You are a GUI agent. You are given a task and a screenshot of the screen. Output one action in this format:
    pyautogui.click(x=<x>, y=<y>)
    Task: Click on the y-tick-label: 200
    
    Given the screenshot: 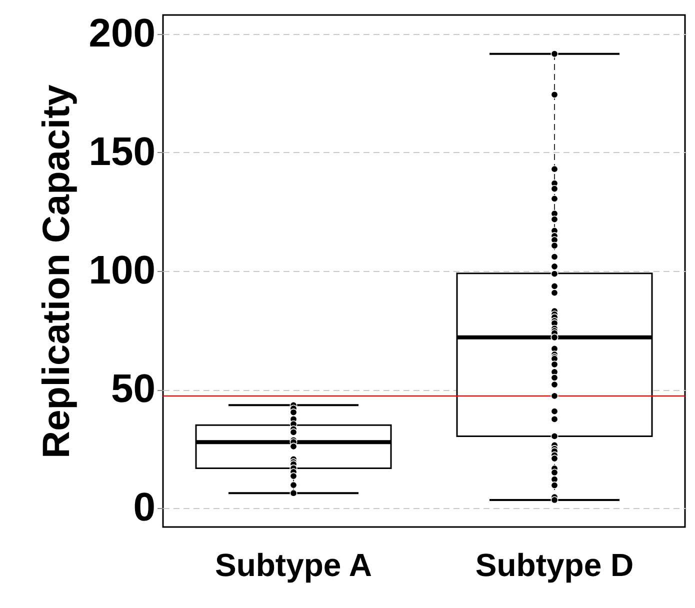 What is the action you would take?
    pyautogui.click(x=122, y=33)
    